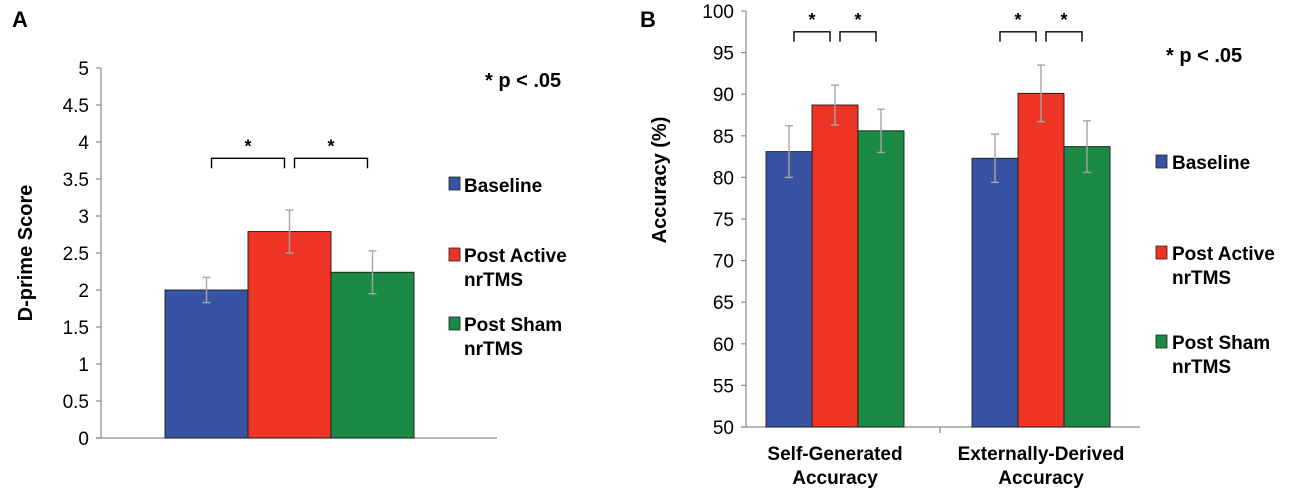  Describe the element at coordinates (1161, 252) in the screenshot. I see `panel-b-legend-swatch-post-active` at that location.